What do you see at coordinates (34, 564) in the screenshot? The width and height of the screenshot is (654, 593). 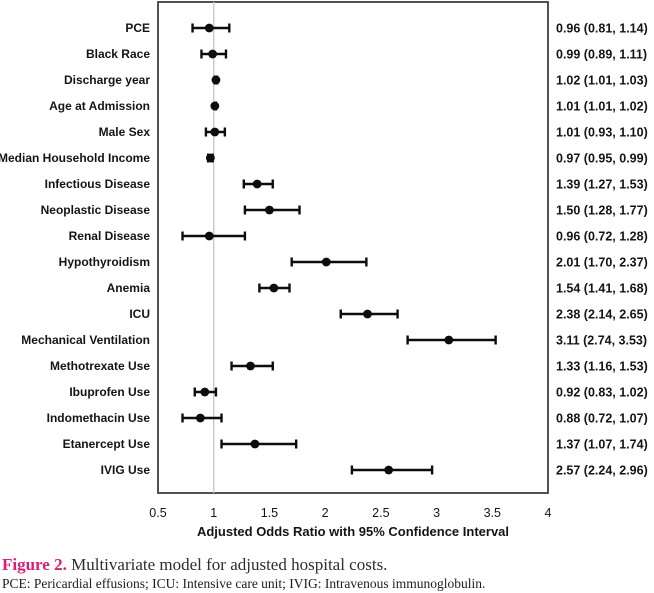 I see `figure-caption-label: Figure 2.` at bounding box center [34, 564].